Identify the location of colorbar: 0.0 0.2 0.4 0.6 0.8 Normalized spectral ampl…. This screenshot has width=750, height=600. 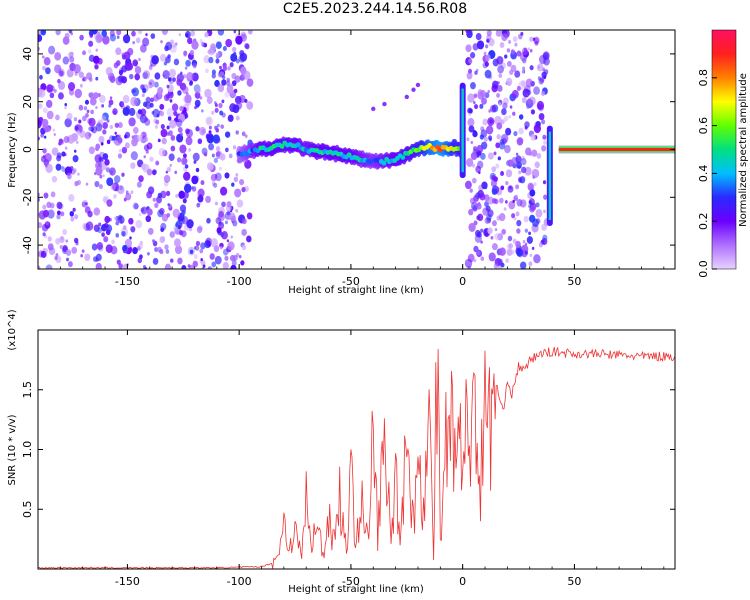
(723, 153).